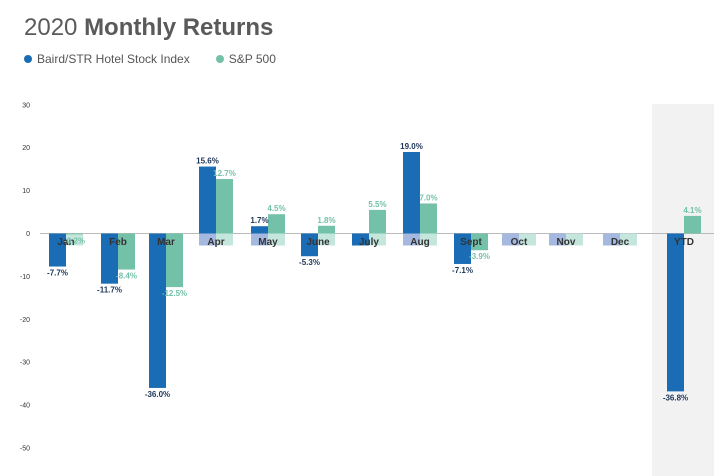 The width and height of the screenshot is (726, 476). Describe the element at coordinates (377, 204) in the screenshot. I see `data-label-sp500: 5.5%` at that location.